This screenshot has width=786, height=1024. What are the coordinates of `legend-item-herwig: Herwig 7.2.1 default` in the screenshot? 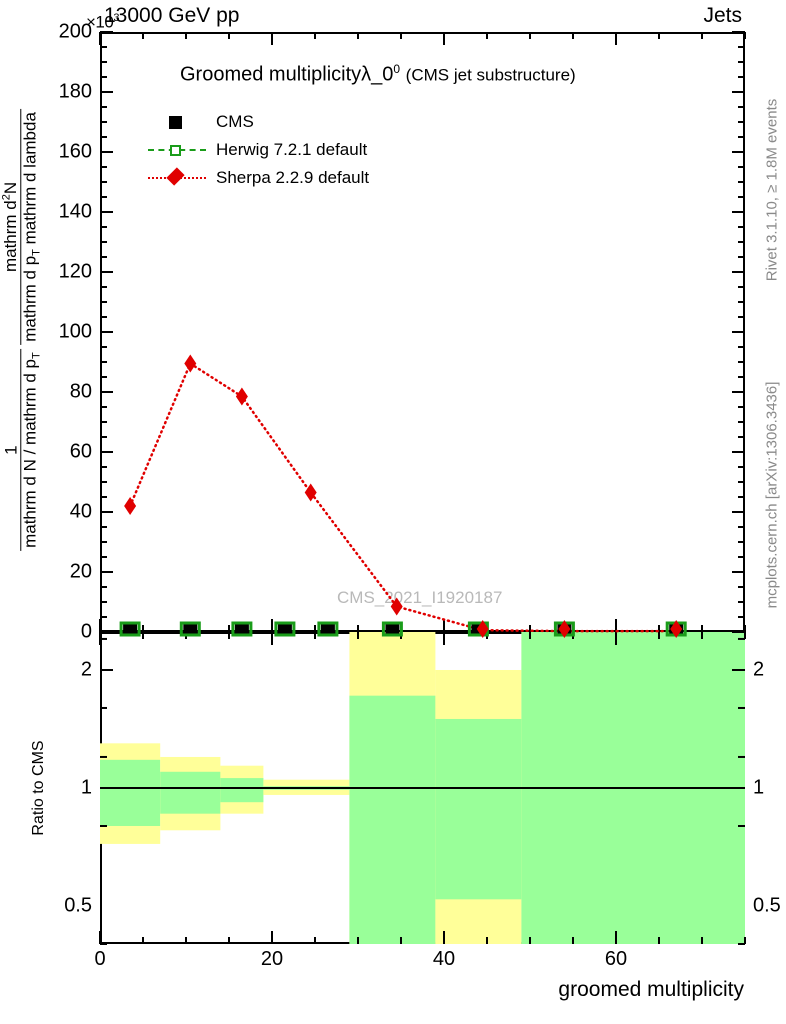 It's located at (258, 150).